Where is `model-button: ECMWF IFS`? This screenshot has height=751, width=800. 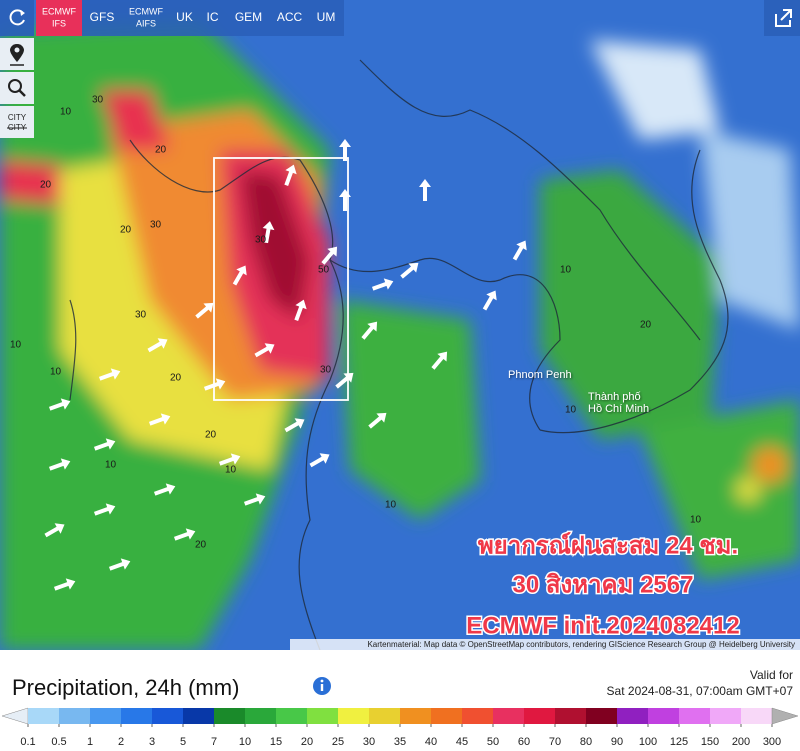 model-button: ECMWF IFS is located at coordinates (59, 18).